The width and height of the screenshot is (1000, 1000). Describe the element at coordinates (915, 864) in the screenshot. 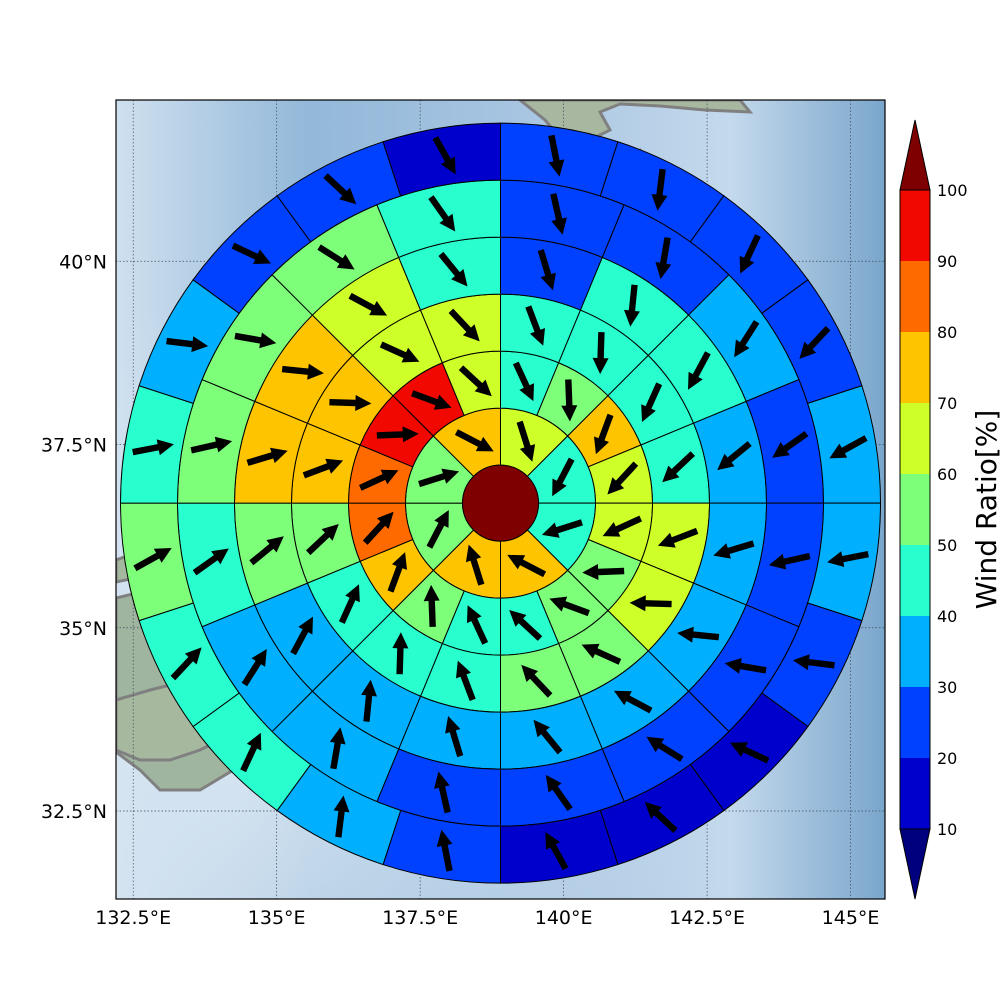

I see `colorbar-under-extension` at that location.